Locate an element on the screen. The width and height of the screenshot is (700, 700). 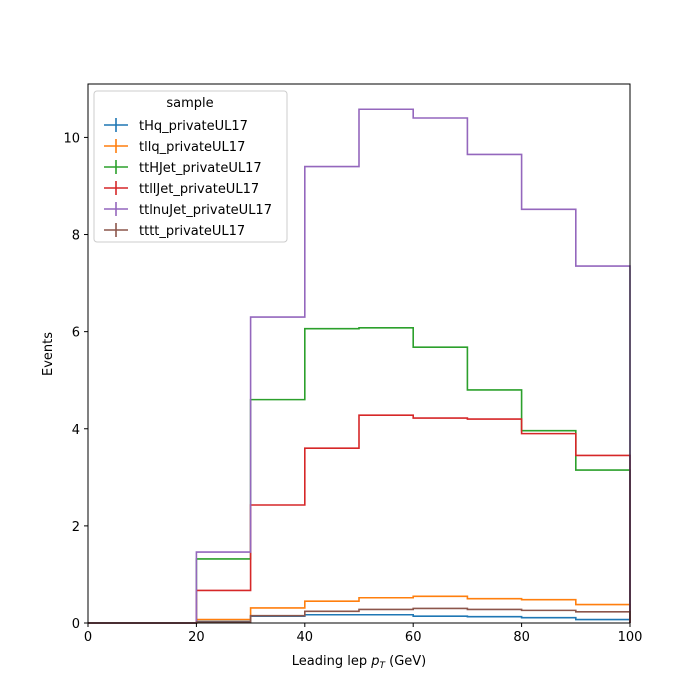
y-tick-label: 8 is located at coordinates (76, 236).